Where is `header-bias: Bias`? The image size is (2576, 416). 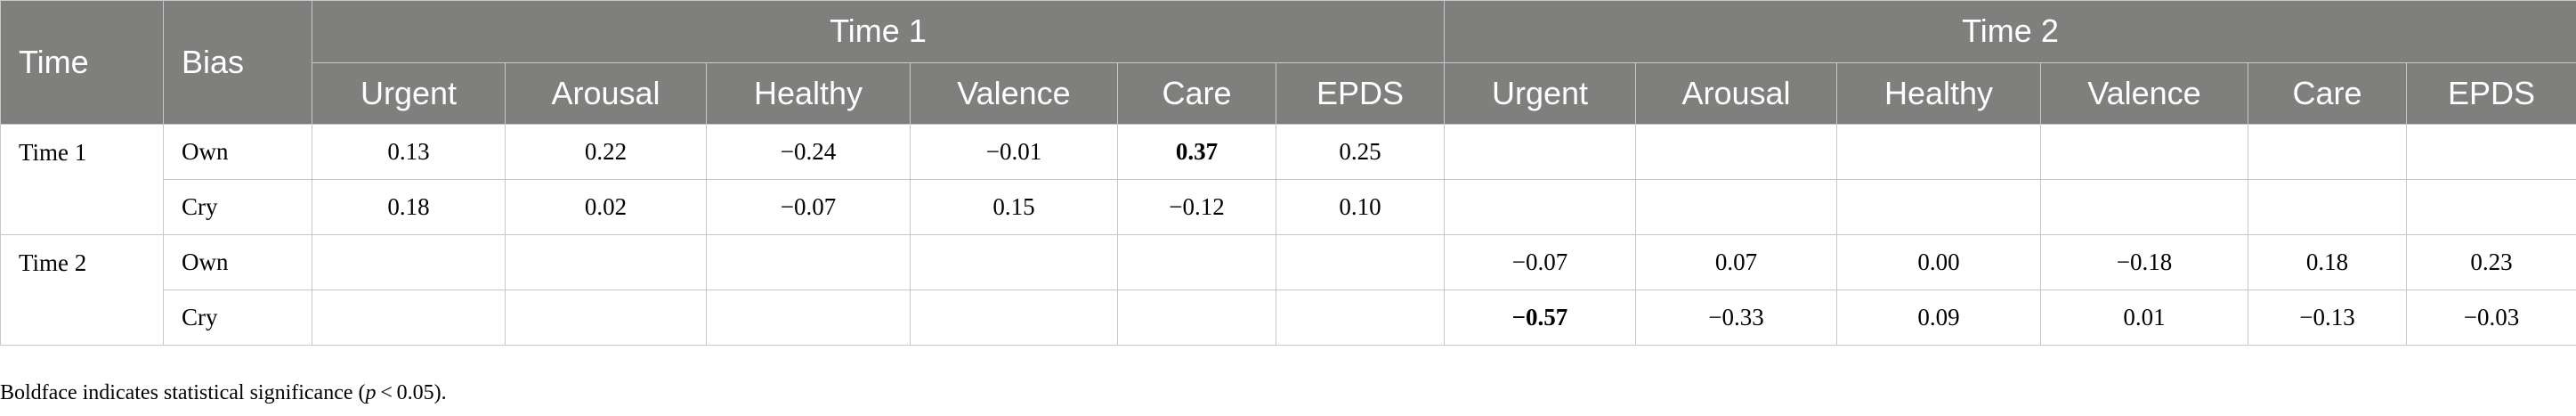
header-bias: Bias is located at coordinates (238, 62).